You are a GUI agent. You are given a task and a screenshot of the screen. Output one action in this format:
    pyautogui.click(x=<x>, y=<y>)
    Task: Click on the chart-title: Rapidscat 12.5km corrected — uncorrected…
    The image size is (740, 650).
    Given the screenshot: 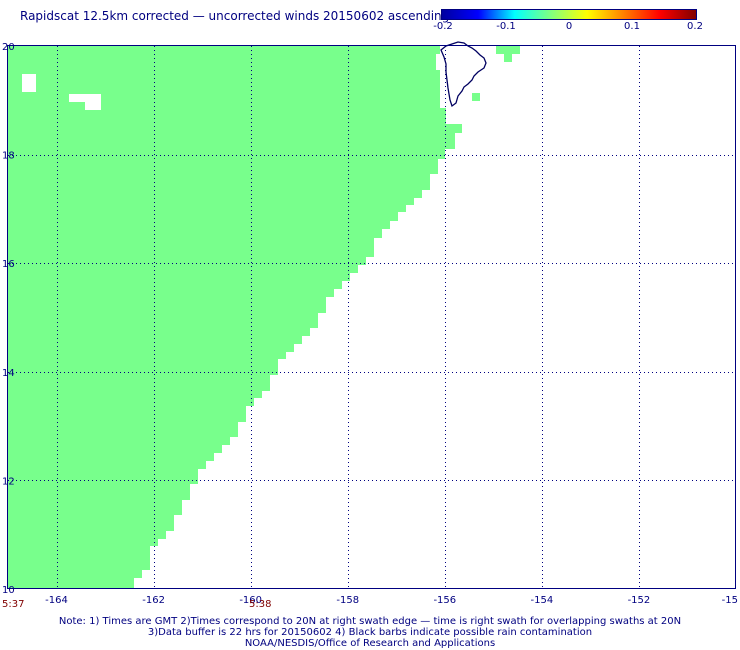 What is the action you would take?
    pyautogui.click(x=235, y=16)
    